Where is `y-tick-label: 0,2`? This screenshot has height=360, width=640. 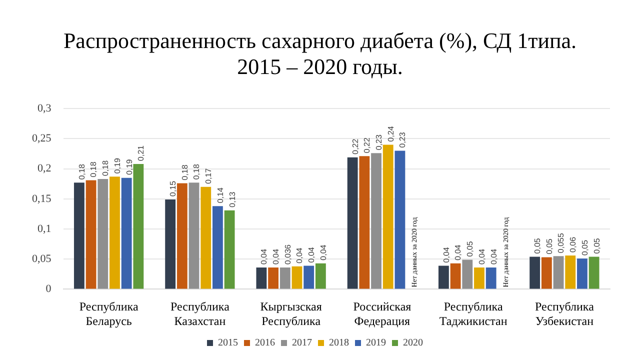
y-tick-label: 0,2 is located at coordinates (45, 168).